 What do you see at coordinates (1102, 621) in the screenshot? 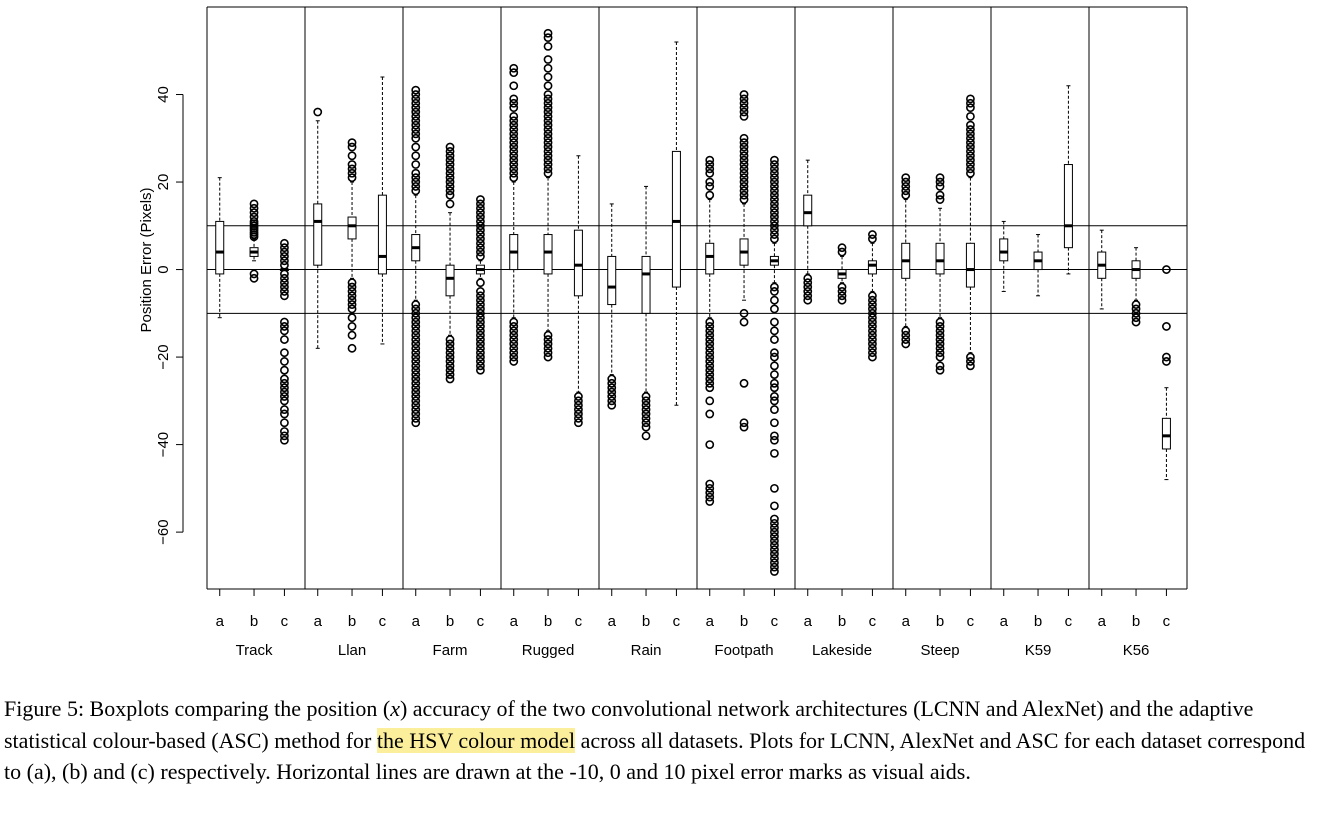
I see `method-label: a` at bounding box center [1102, 621].